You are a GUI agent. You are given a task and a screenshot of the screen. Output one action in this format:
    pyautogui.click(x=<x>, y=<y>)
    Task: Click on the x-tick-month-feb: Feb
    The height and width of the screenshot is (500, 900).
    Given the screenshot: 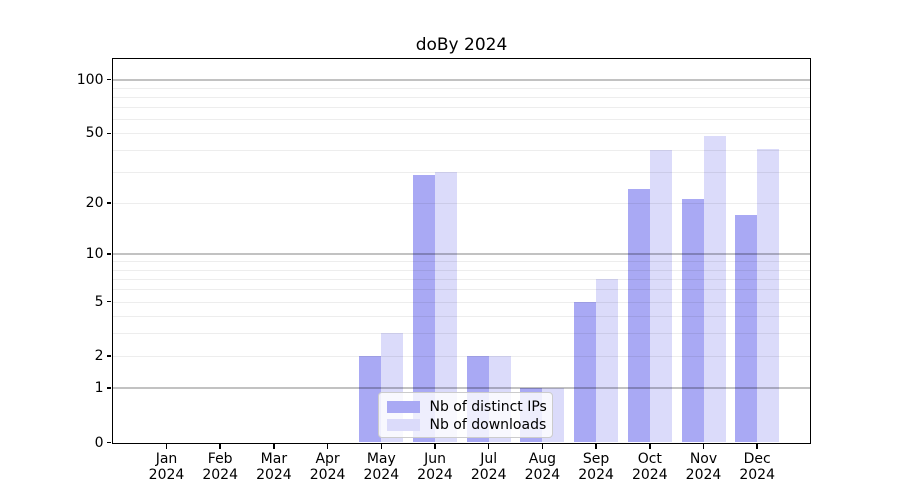 What is the action you would take?
    pyautogui.click(x=220, y=458)
    